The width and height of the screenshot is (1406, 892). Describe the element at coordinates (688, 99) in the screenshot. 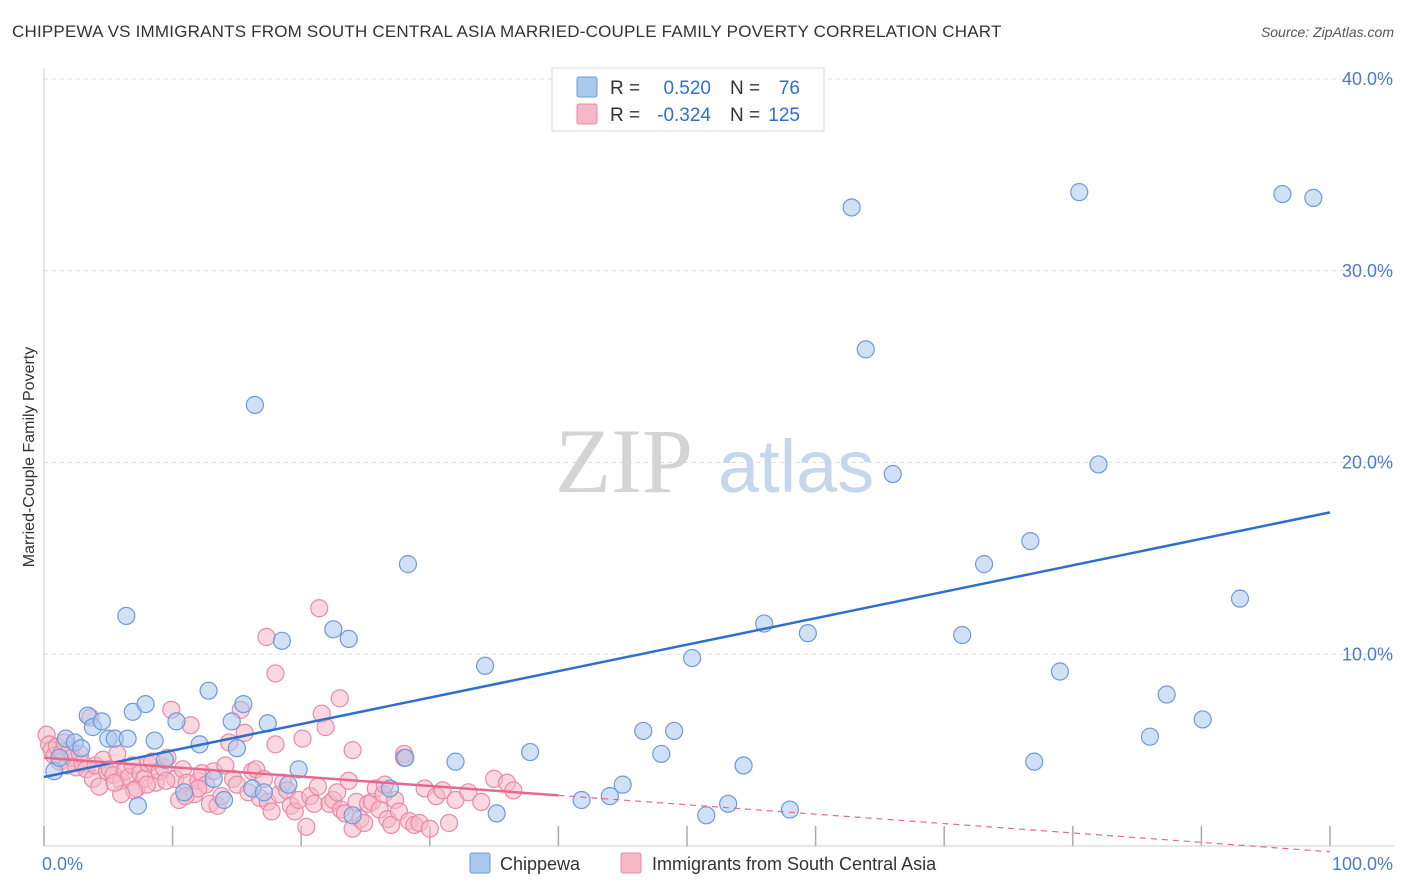

I see `legend-box: R = 0.520 N = 76 R = -0.324 N = 125` at that location.